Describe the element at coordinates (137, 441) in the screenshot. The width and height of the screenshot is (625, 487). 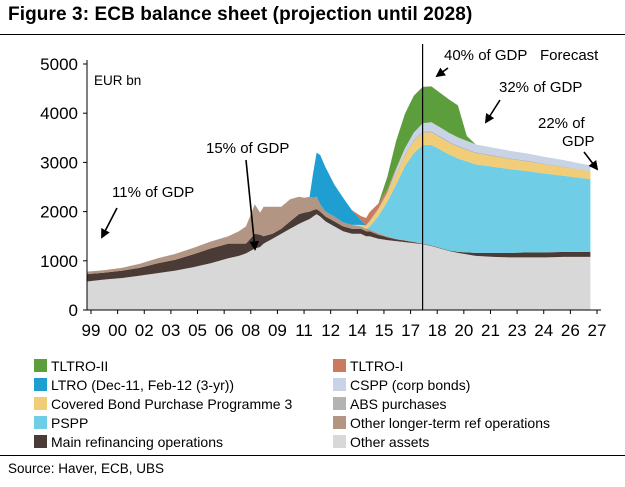
I see `legend-label: Main refinancing operations` at that location.